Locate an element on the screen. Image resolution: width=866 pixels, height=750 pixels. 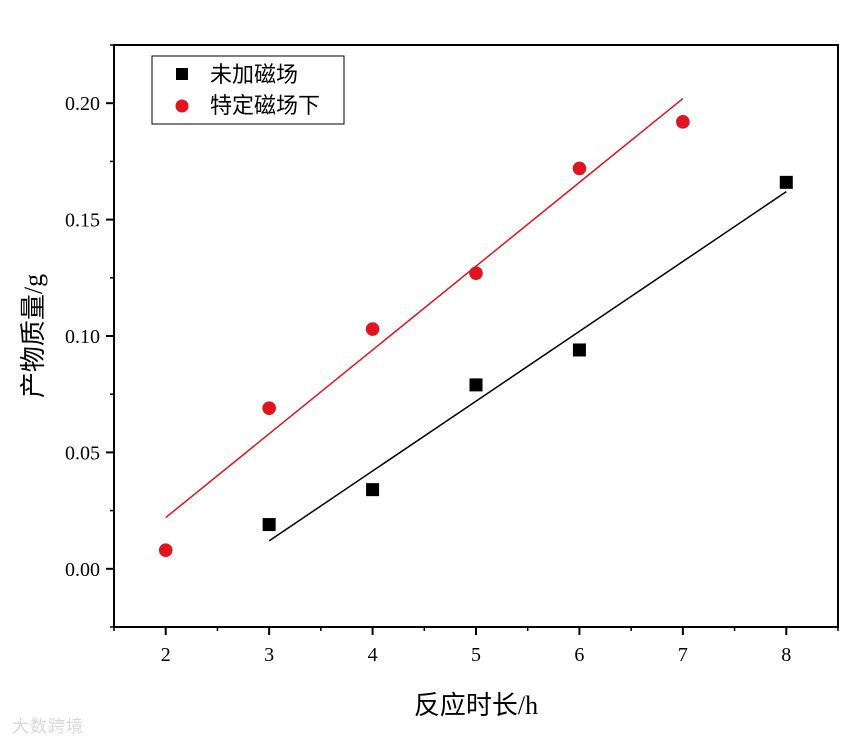
x-tick-label: 8 is located at coordinates (786, 655).